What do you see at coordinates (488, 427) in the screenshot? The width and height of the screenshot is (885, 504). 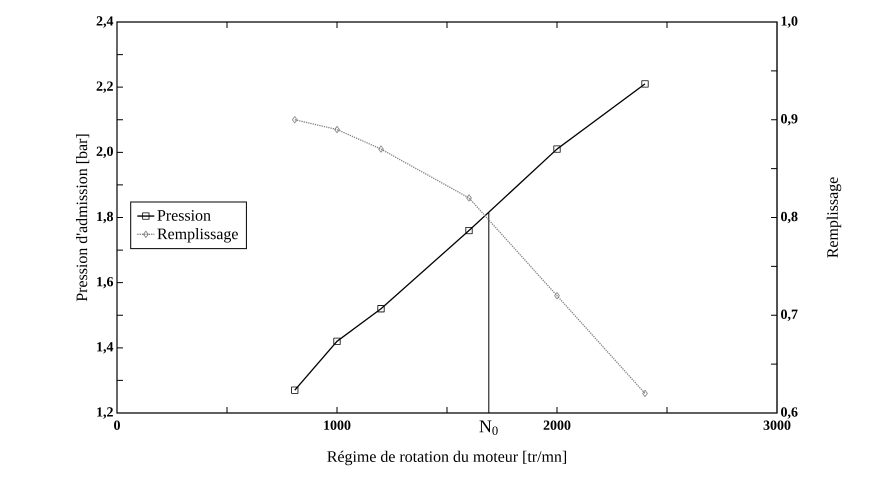 I see `ref-line-label: N$_{0}$` at bounding box center [488, 427].